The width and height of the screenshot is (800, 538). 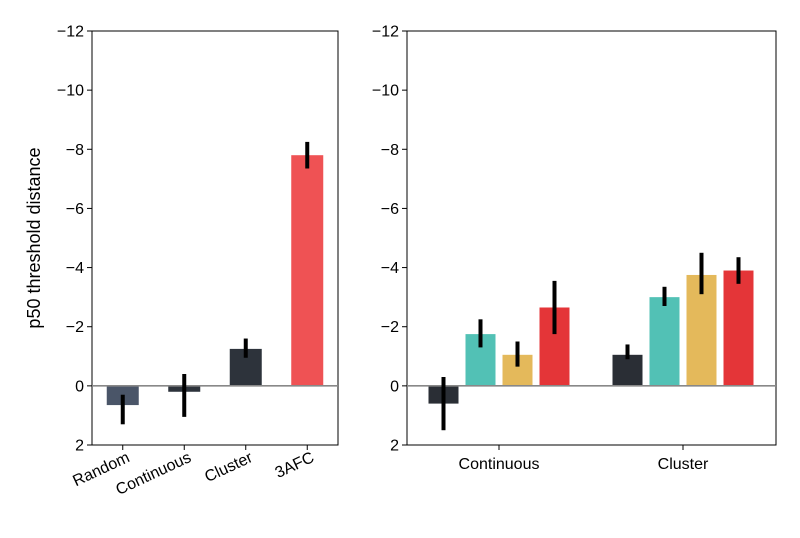 I want to click on x-tick-label-3afc: 3AFC, so click(x=295, y=465).